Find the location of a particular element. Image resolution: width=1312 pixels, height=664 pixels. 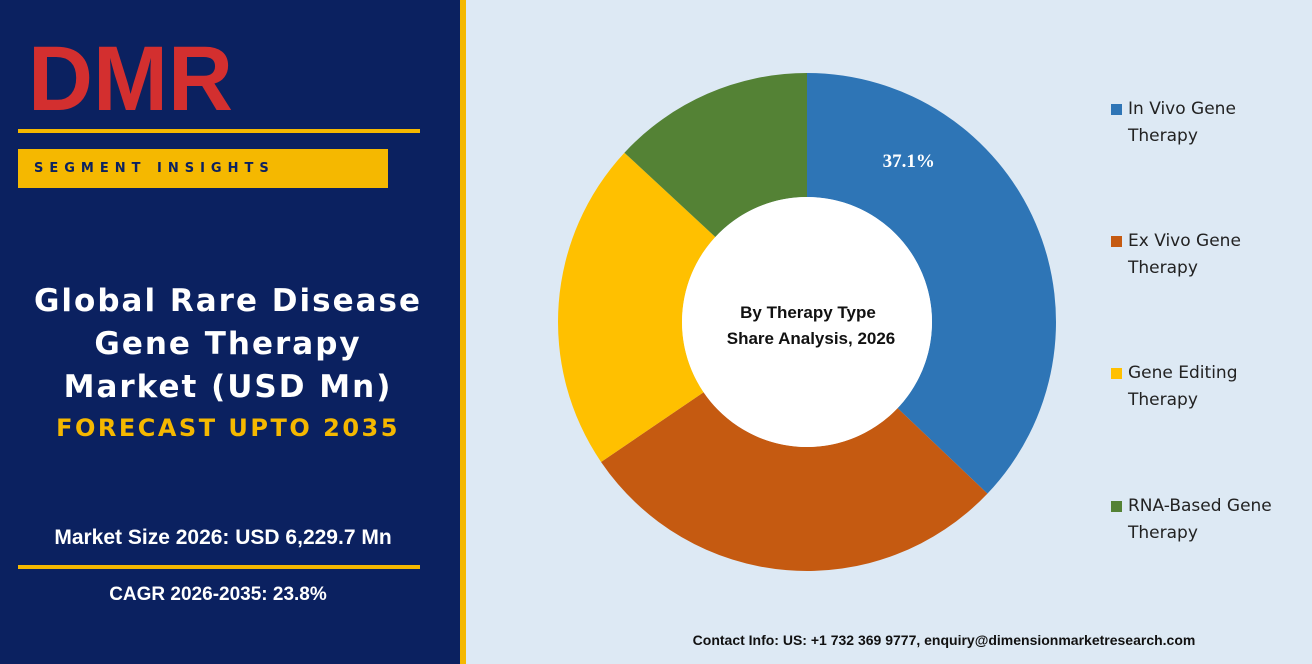

dmr-logo: DMR is located at coordinates (130, 77).